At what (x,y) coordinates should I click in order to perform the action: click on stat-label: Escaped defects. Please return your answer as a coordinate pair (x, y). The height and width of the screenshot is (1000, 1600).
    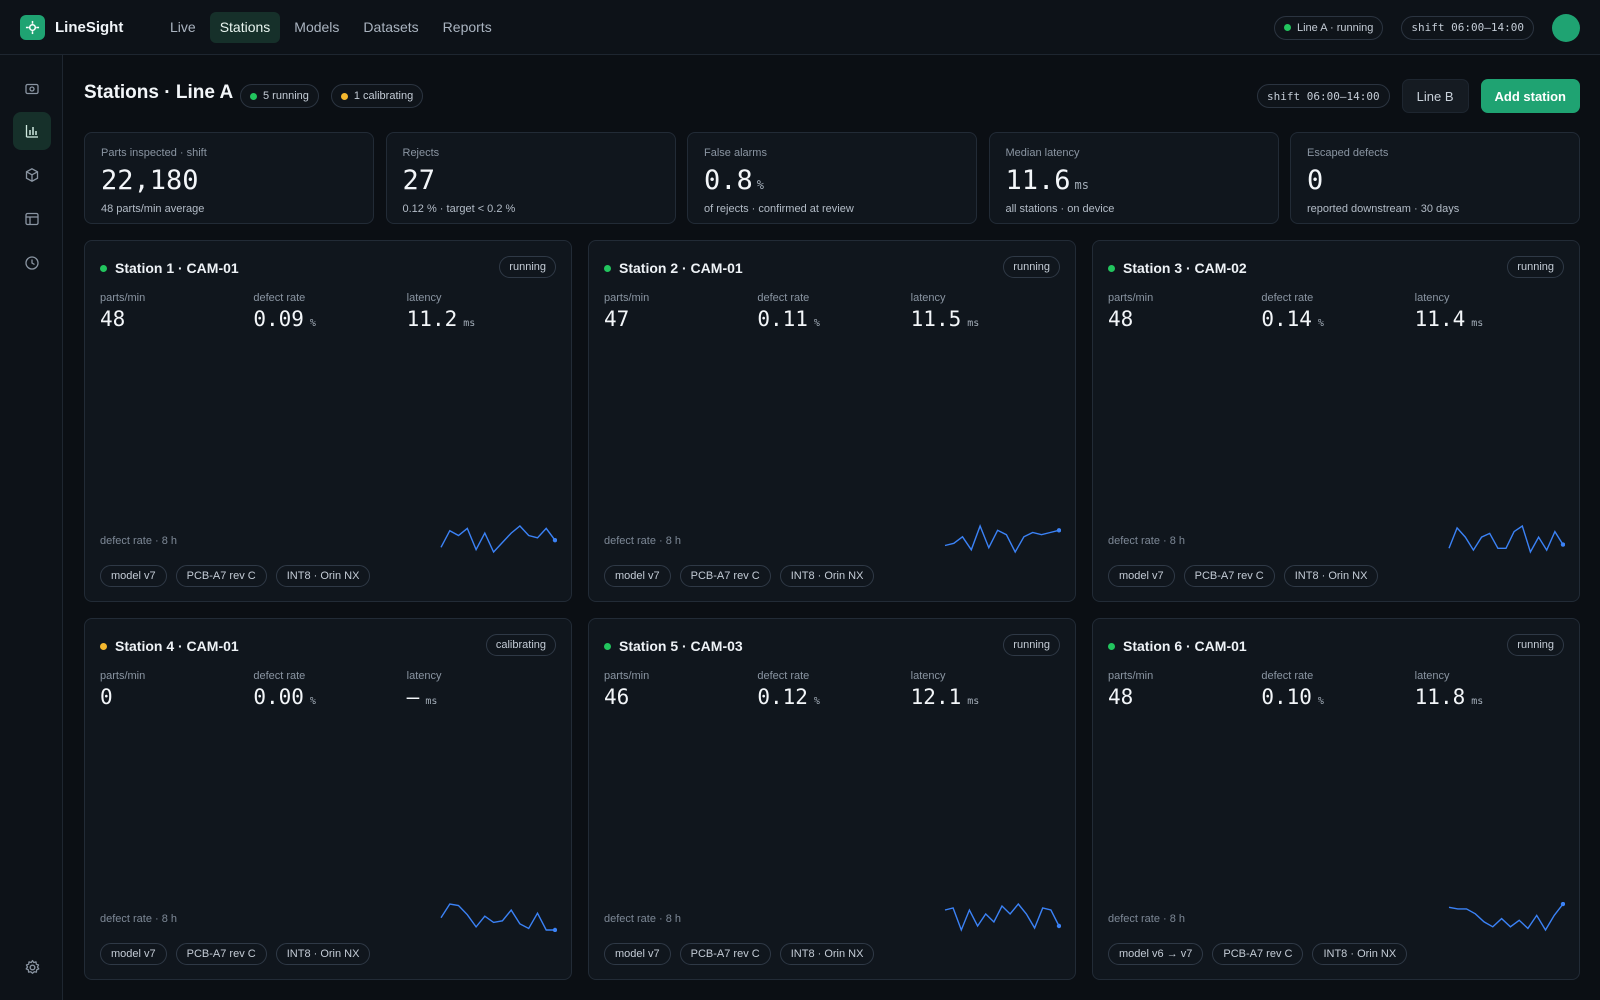
    Looking at the image, I should click on (1348, 153).